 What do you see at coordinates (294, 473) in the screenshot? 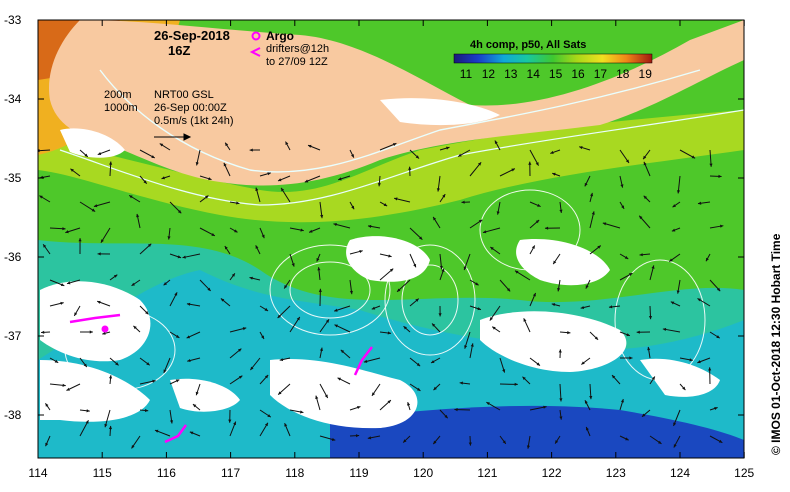
I see `lon-tick-label: 118` at bounding box center [294, 473].